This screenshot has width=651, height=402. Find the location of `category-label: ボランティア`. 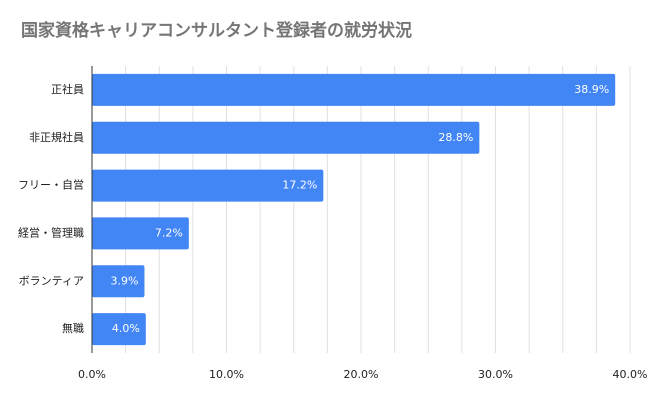

category-label: ボランティア is located at coordinates (51, 280).